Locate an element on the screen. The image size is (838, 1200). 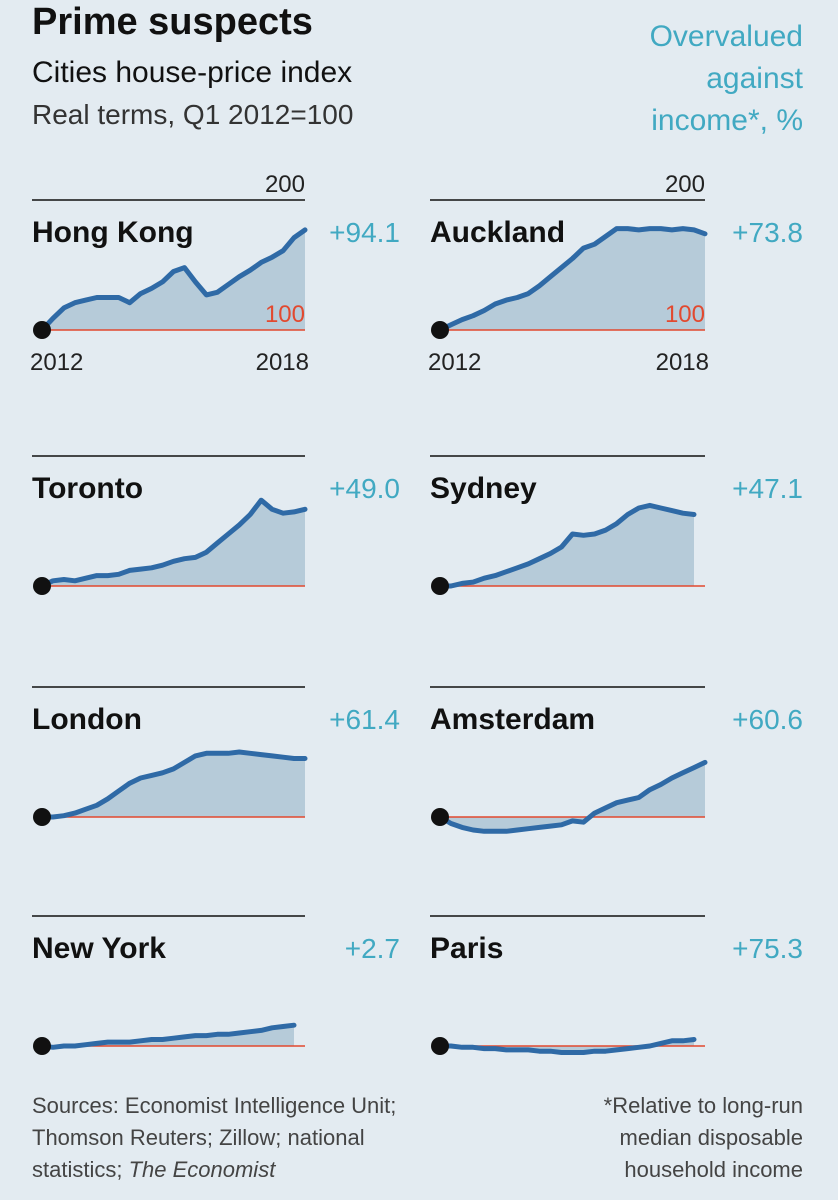
city-name: New York is located at coordinates (99, 948).